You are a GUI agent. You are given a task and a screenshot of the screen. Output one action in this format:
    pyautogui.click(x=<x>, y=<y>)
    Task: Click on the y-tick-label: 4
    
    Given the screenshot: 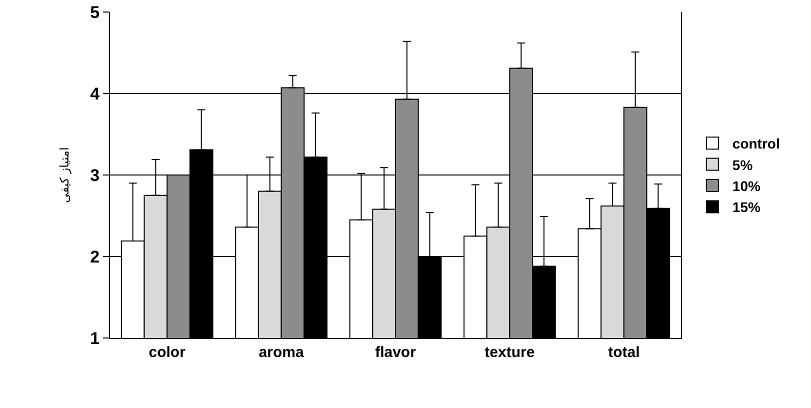 What is the action you would take?
    pyautogui.click(x=95, y=94)
    